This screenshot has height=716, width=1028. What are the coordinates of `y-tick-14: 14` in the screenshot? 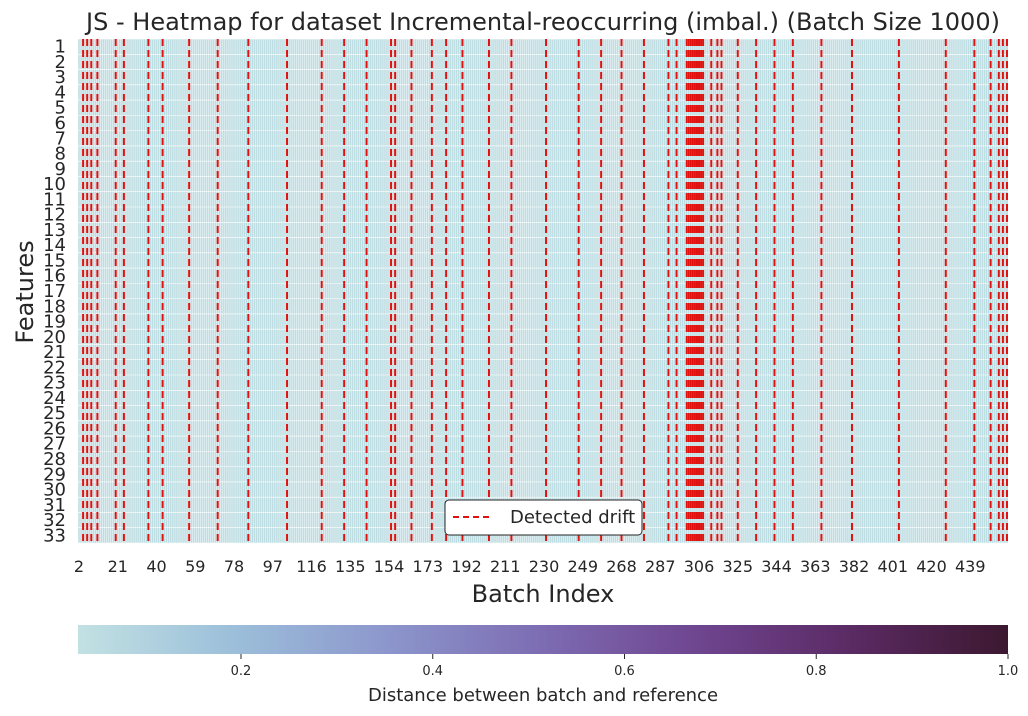 It's located at (54, 245).